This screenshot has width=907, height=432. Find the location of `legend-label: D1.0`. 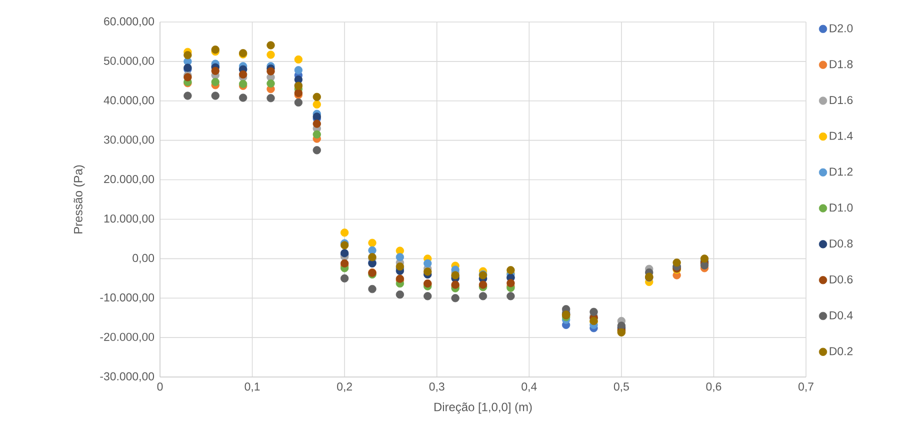

legend-label: D1.0 is located at coordinates (841, 208).